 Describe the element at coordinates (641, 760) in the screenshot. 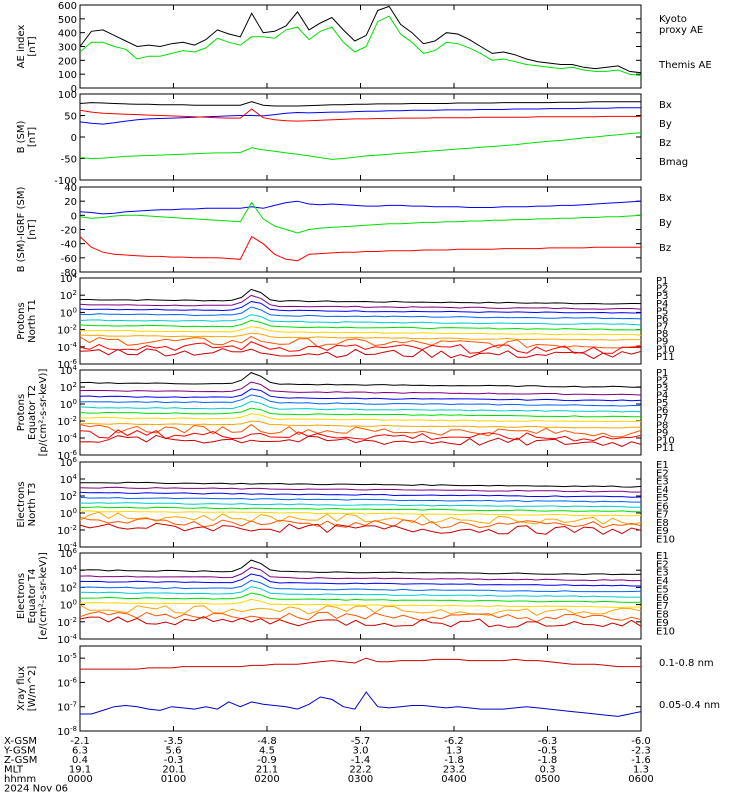

I see `footer-value: -1.6` at that location.